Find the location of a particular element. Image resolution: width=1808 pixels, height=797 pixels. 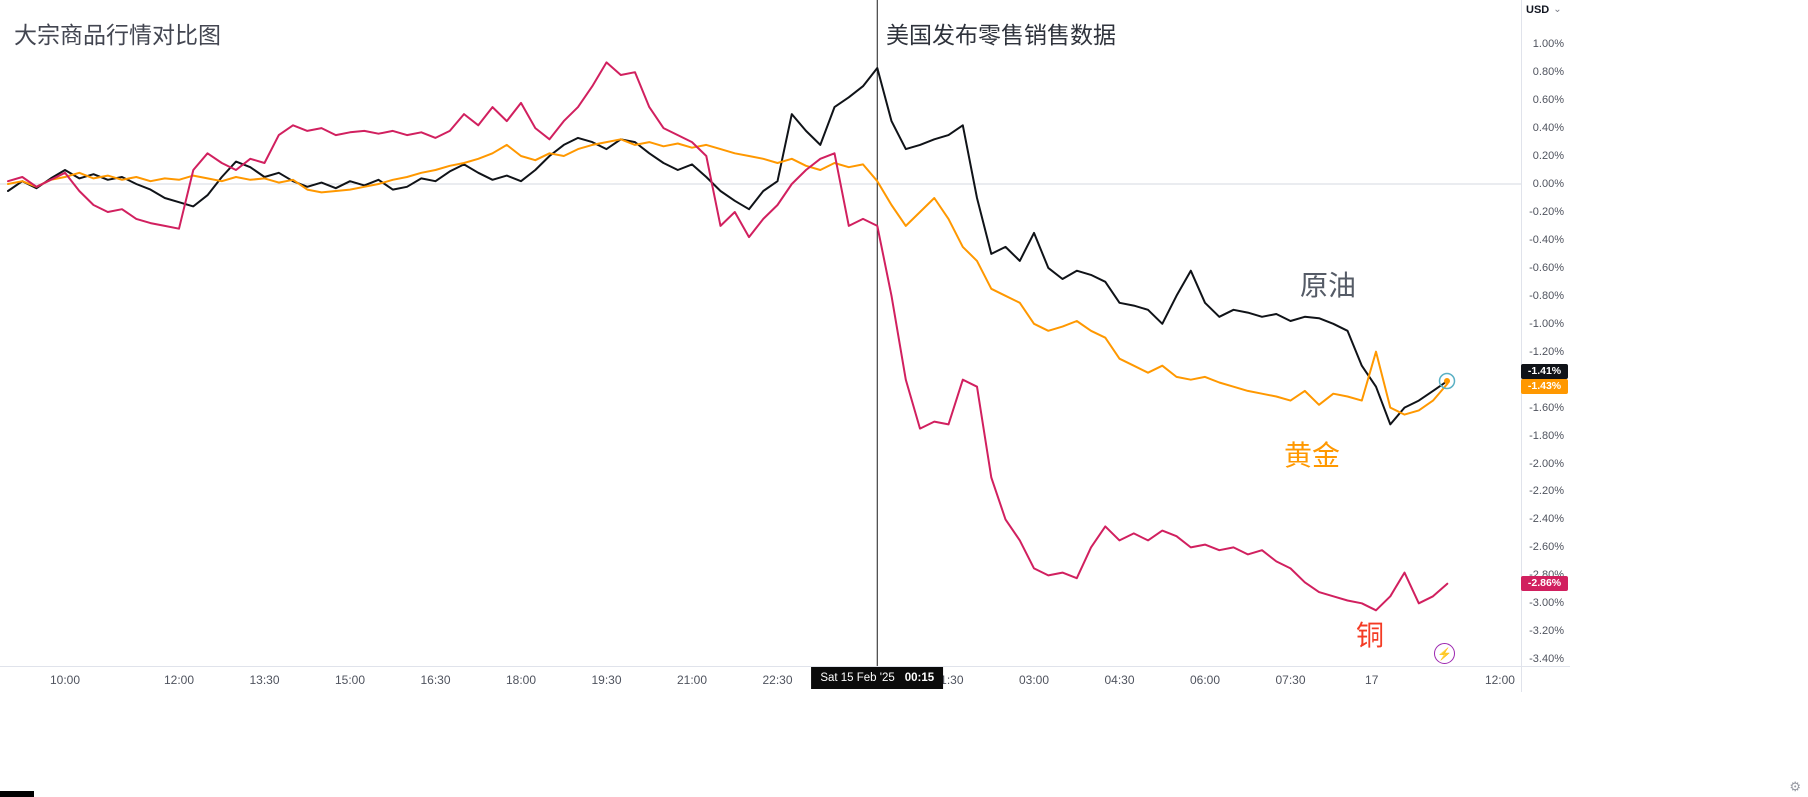

y-axis-label: 0.40% is located at coordinates (1548, 128).